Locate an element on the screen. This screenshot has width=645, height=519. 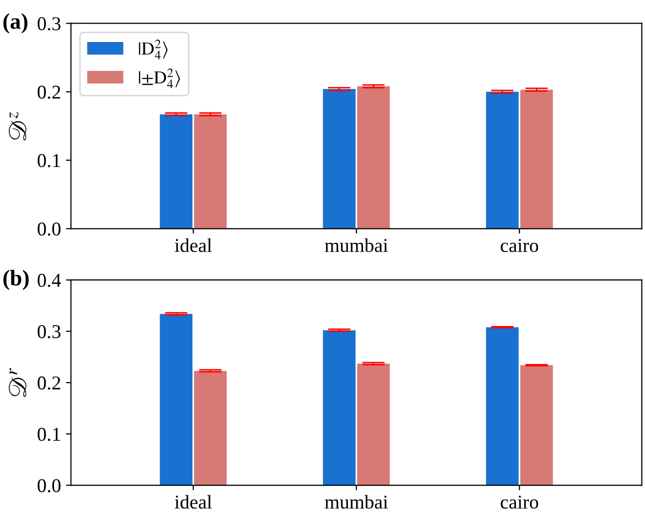
y-axis-title: 𝒟$^{z}$ is located at coordinates (17, 126).